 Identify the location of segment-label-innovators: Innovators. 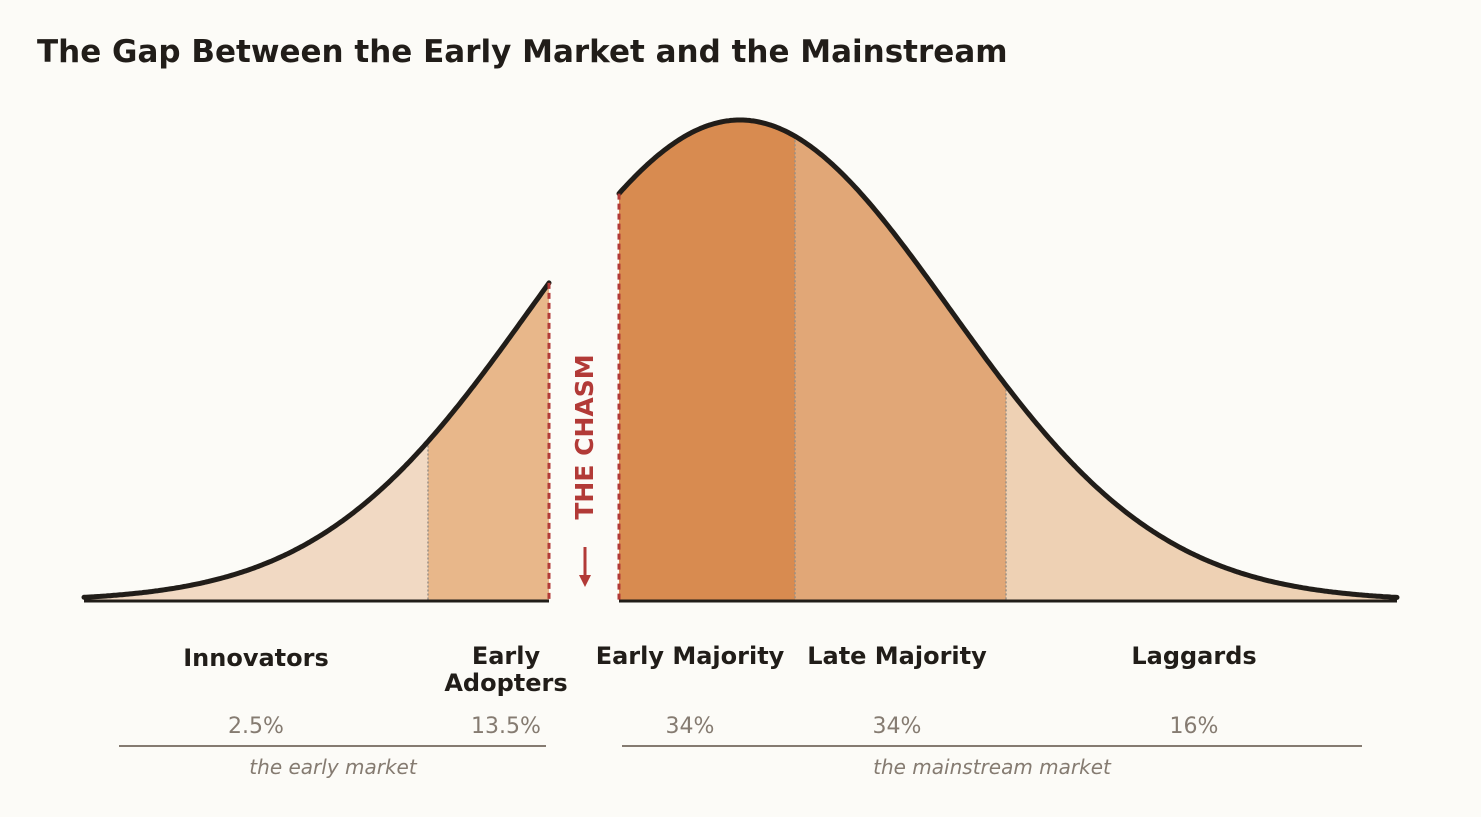
(256, 658).